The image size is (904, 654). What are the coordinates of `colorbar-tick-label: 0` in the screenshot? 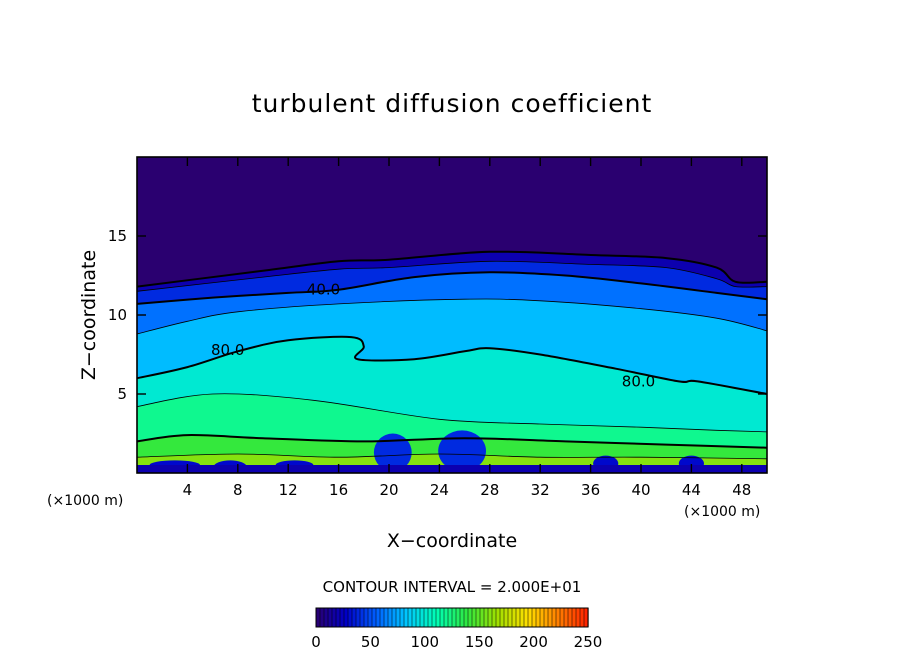 It's located at (316, 642).